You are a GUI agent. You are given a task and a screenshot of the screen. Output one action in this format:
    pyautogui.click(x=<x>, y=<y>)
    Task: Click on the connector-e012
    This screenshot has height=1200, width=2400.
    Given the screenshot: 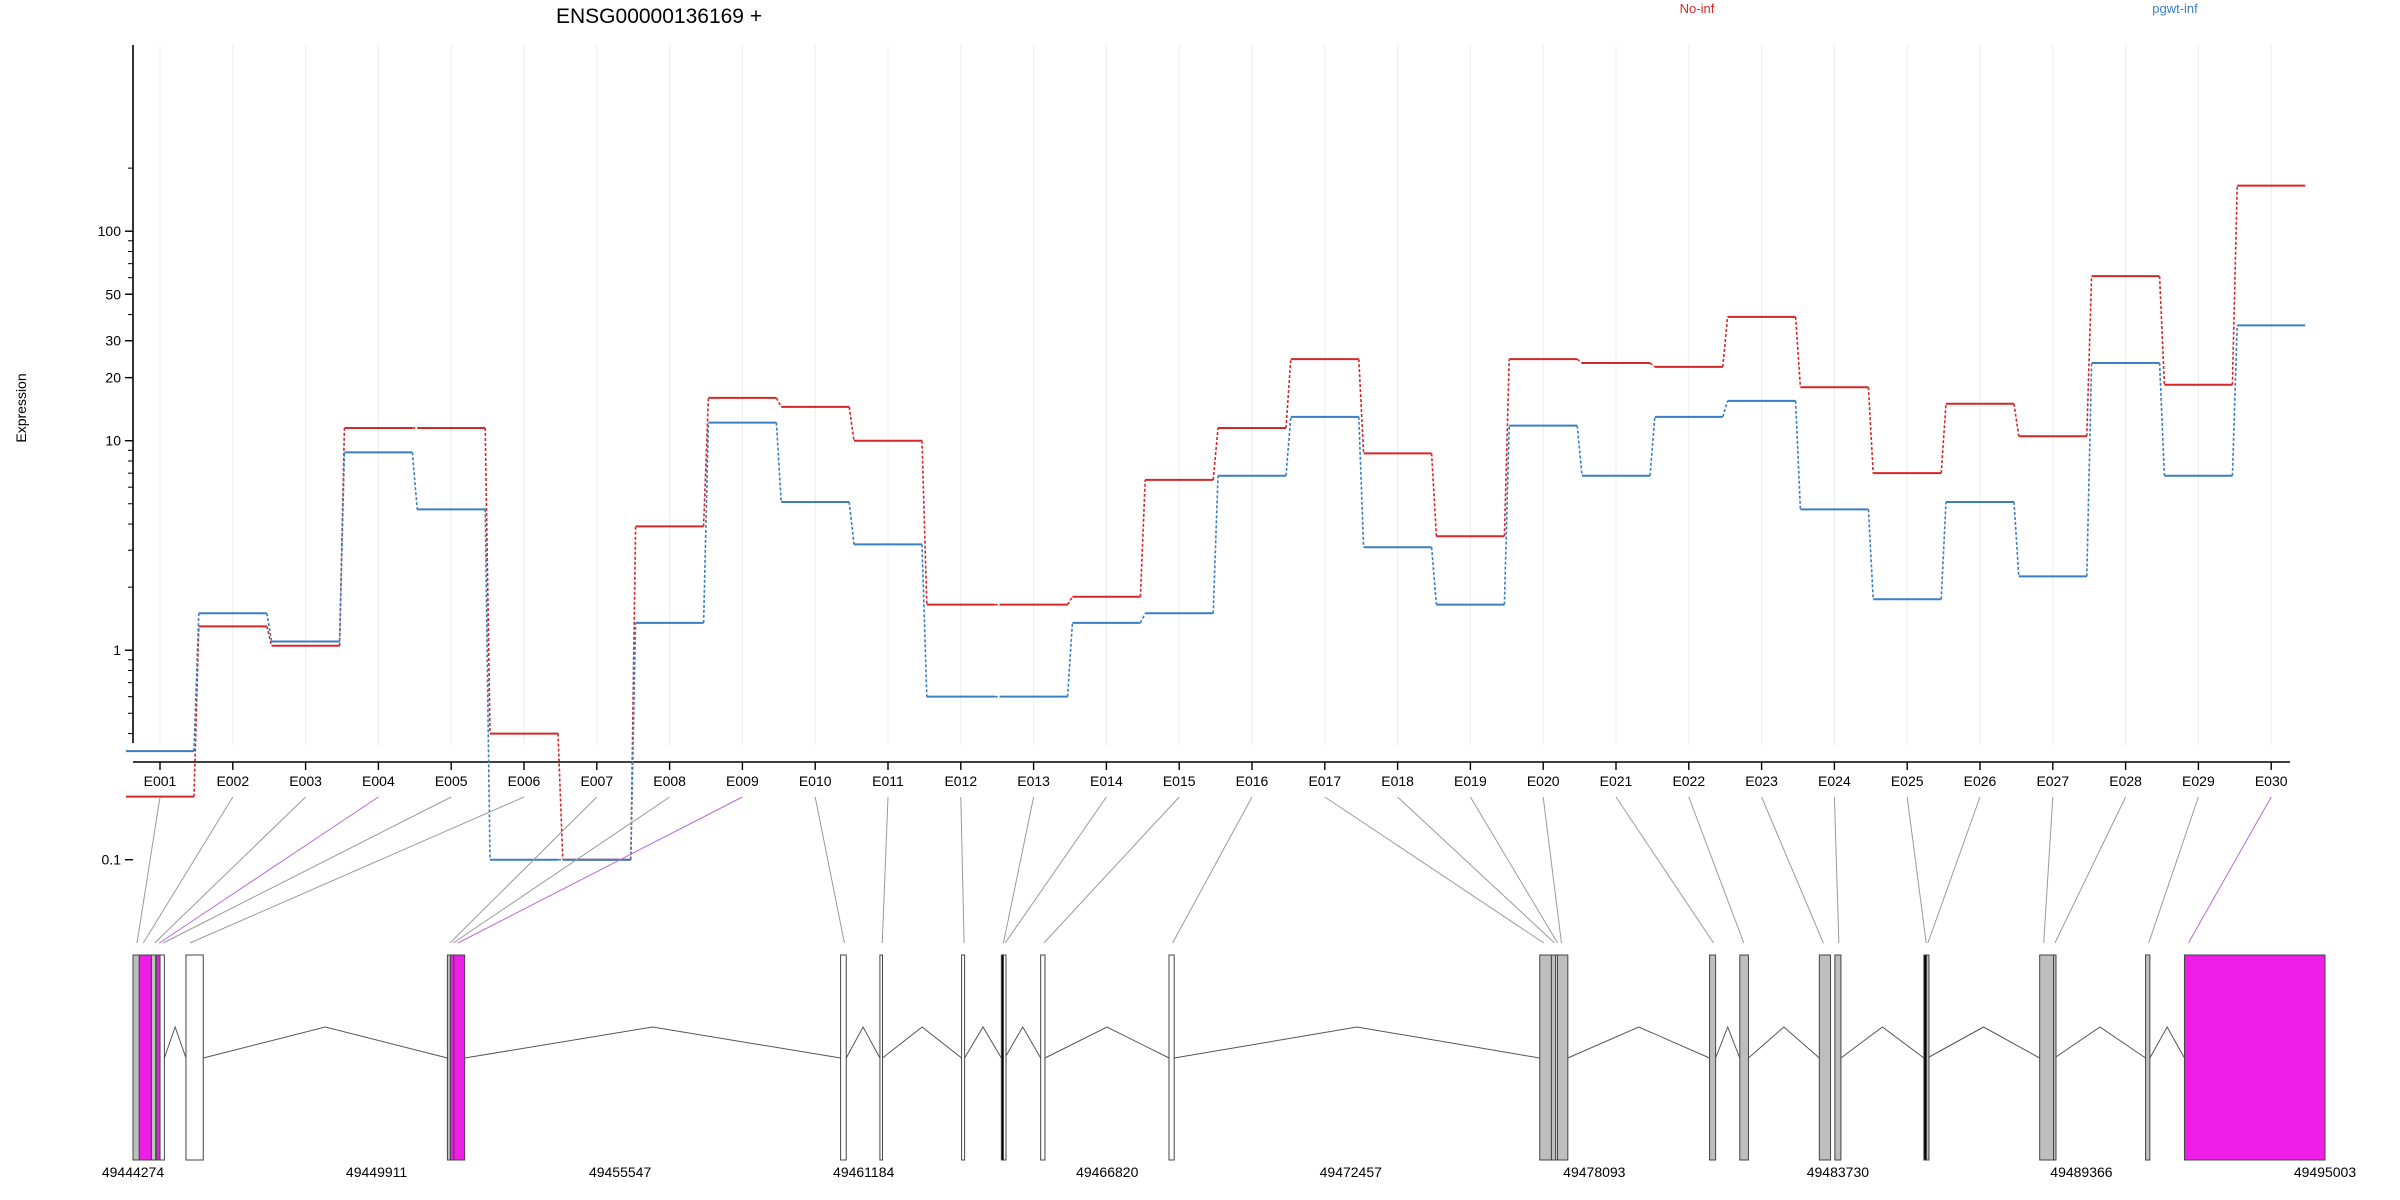 What is the action you would take?
    pyautogui.click(x=962, y=870)
    